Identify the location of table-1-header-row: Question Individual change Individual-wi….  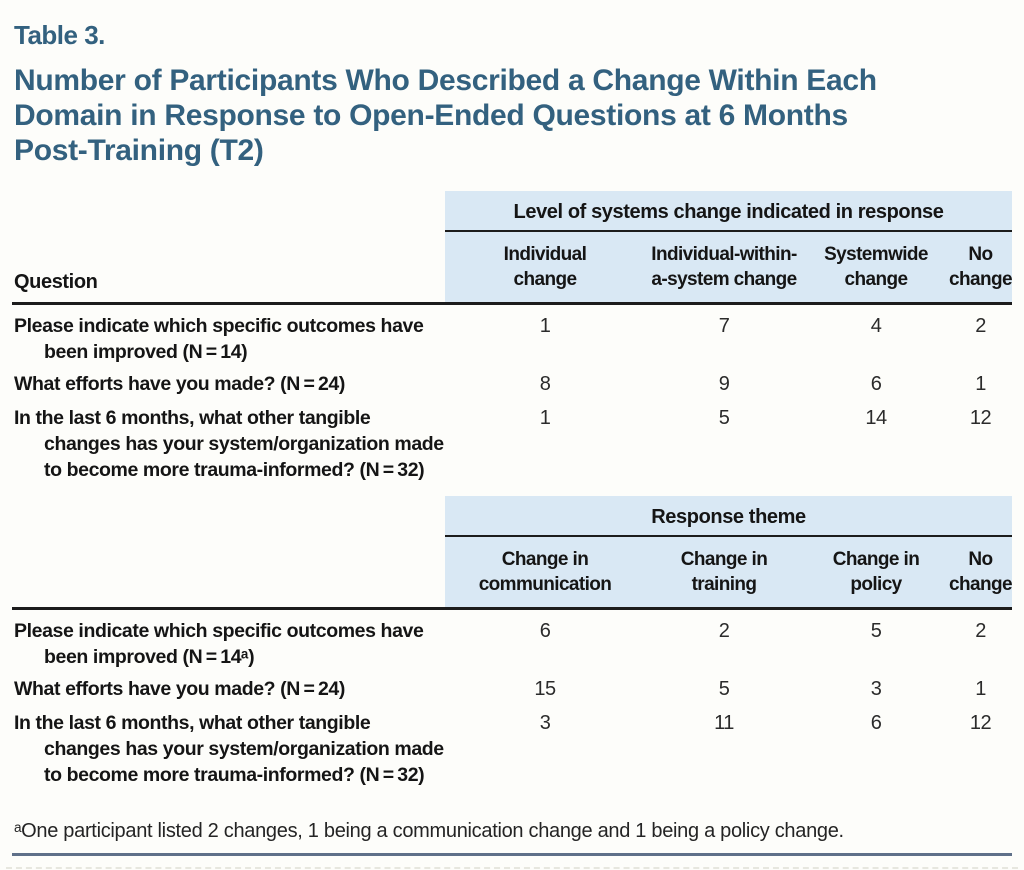
(512, 268).